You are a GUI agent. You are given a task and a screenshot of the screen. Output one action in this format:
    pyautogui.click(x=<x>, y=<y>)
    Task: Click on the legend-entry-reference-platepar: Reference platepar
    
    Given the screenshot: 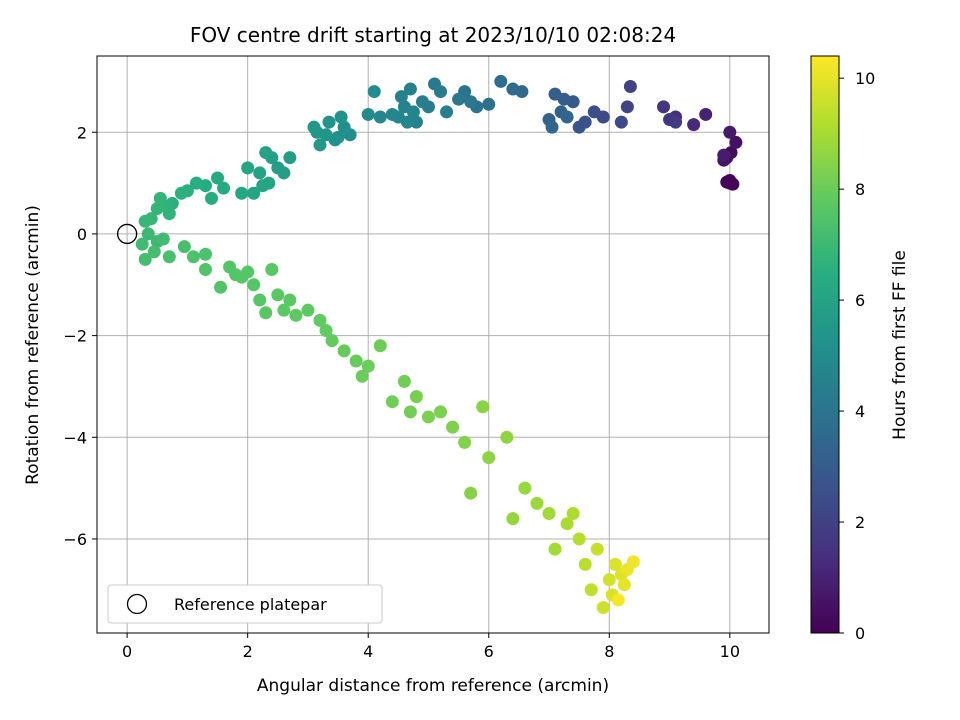 What is the action you would take?
    pyautogui.click(x=250, y=604)
    